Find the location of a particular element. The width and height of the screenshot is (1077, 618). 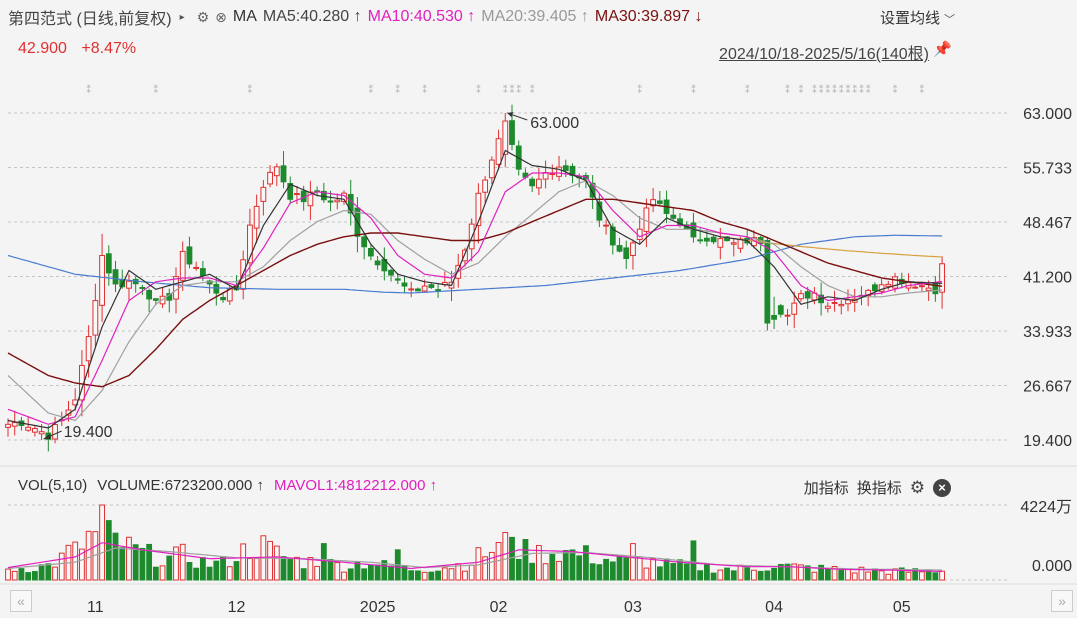

close-icon: ⊗ is located at coordinates (221, 16).